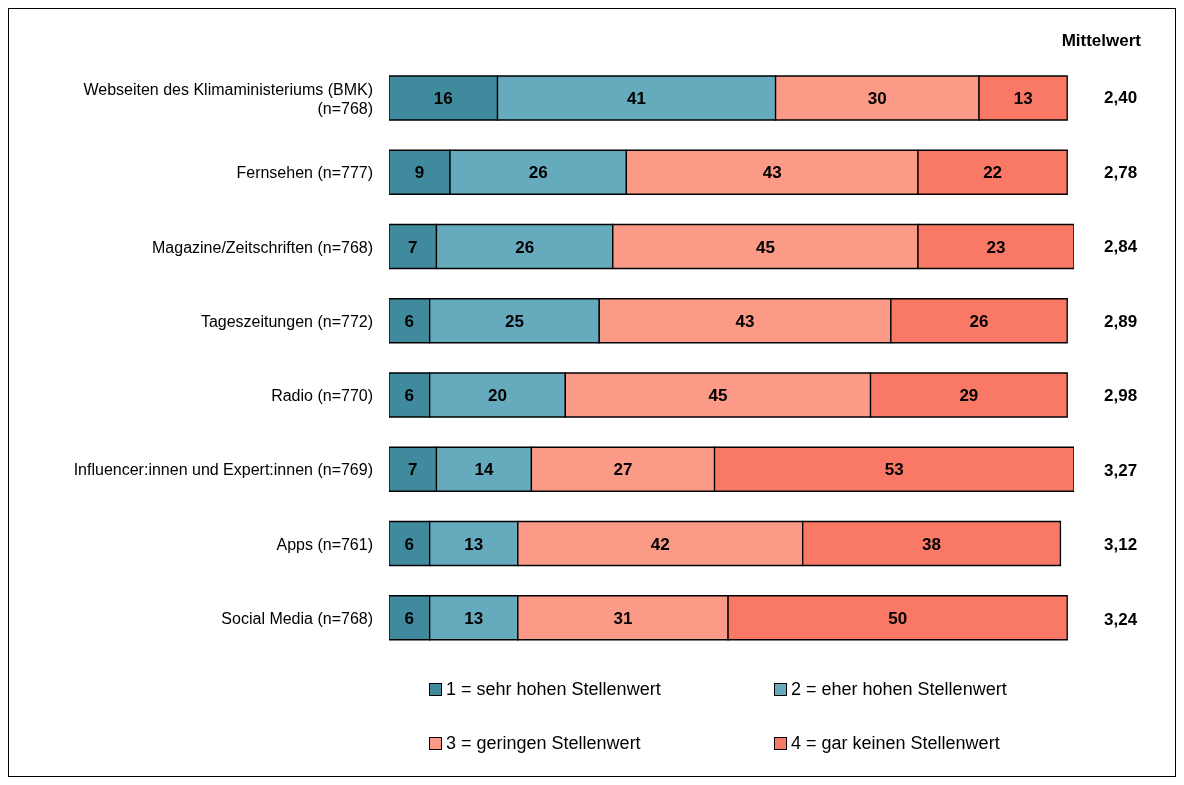 This screenshot has width=1184, height=785. Describe the element at coordinates (497, 396) in the screenshot. I see `data-label: 20` at that location.